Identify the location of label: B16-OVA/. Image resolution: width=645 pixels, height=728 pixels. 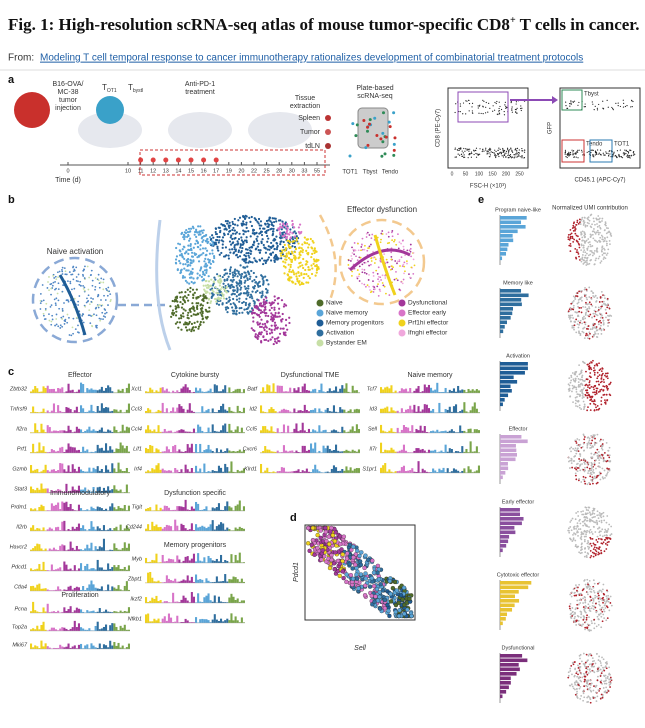
(68, 84).